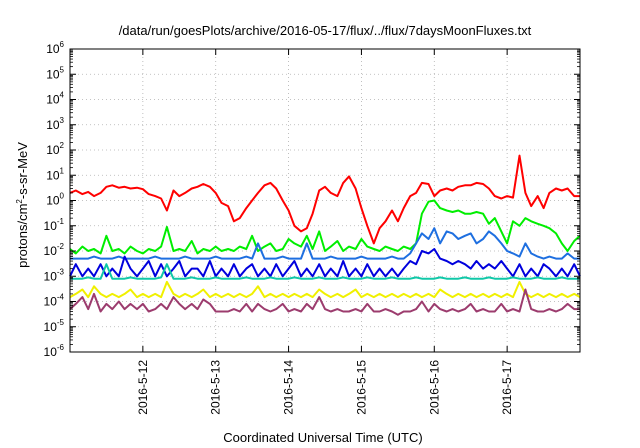 The width and height of the screenshot is (640, 448). Describe the element at coordinates (216, 387) in the screenshot. I see `x-tick-label: 2016-5-13` at that location.